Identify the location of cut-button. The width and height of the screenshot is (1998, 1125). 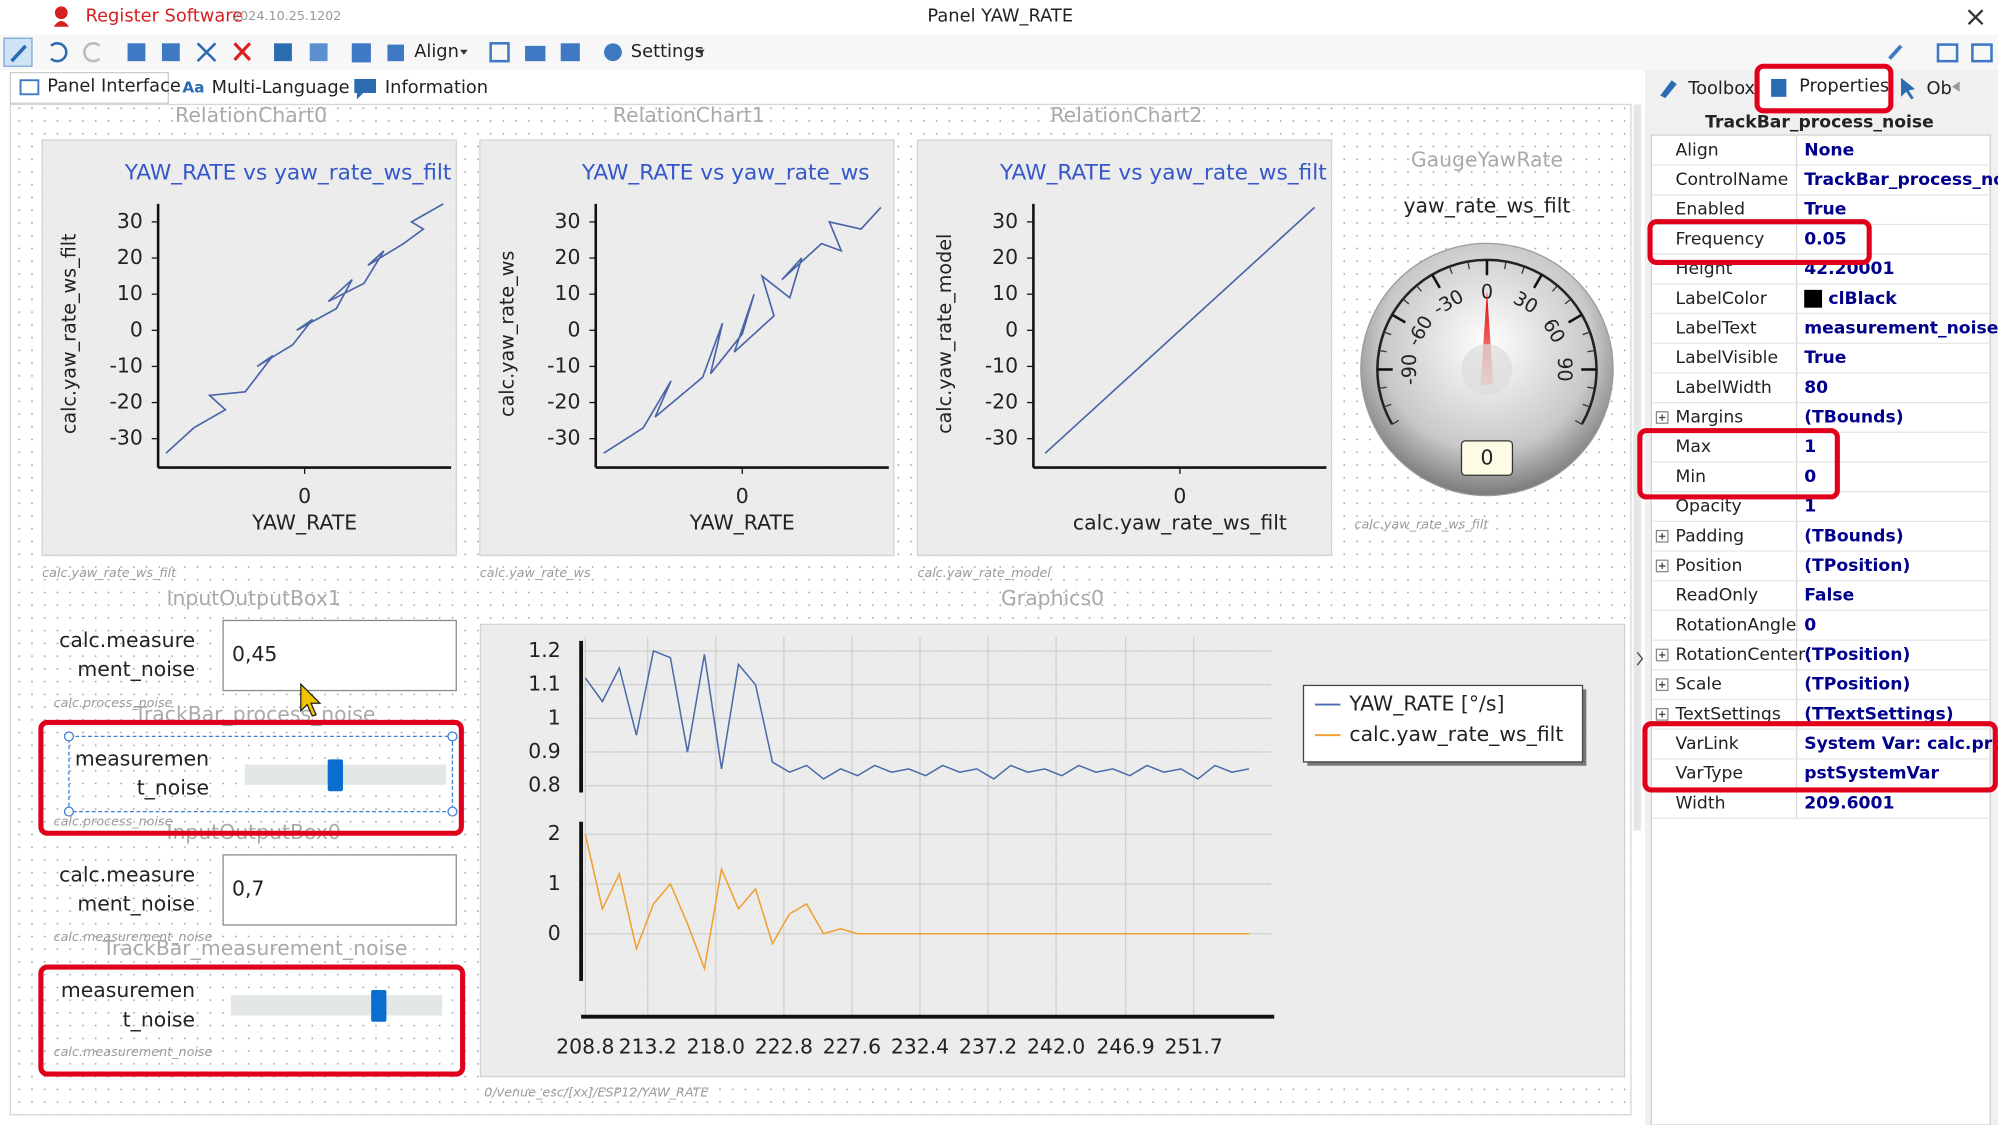
(206, 52).